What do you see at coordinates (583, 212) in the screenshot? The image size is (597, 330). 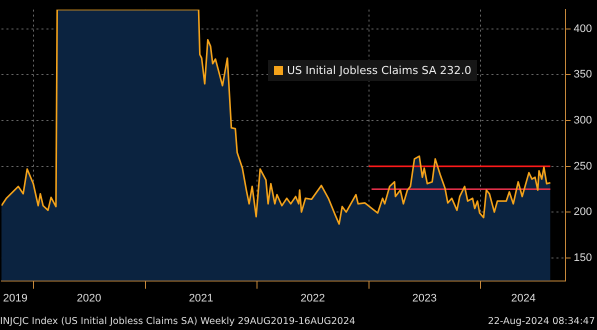 I see `y-tick-label: 200` at bounding box center [583, 212].